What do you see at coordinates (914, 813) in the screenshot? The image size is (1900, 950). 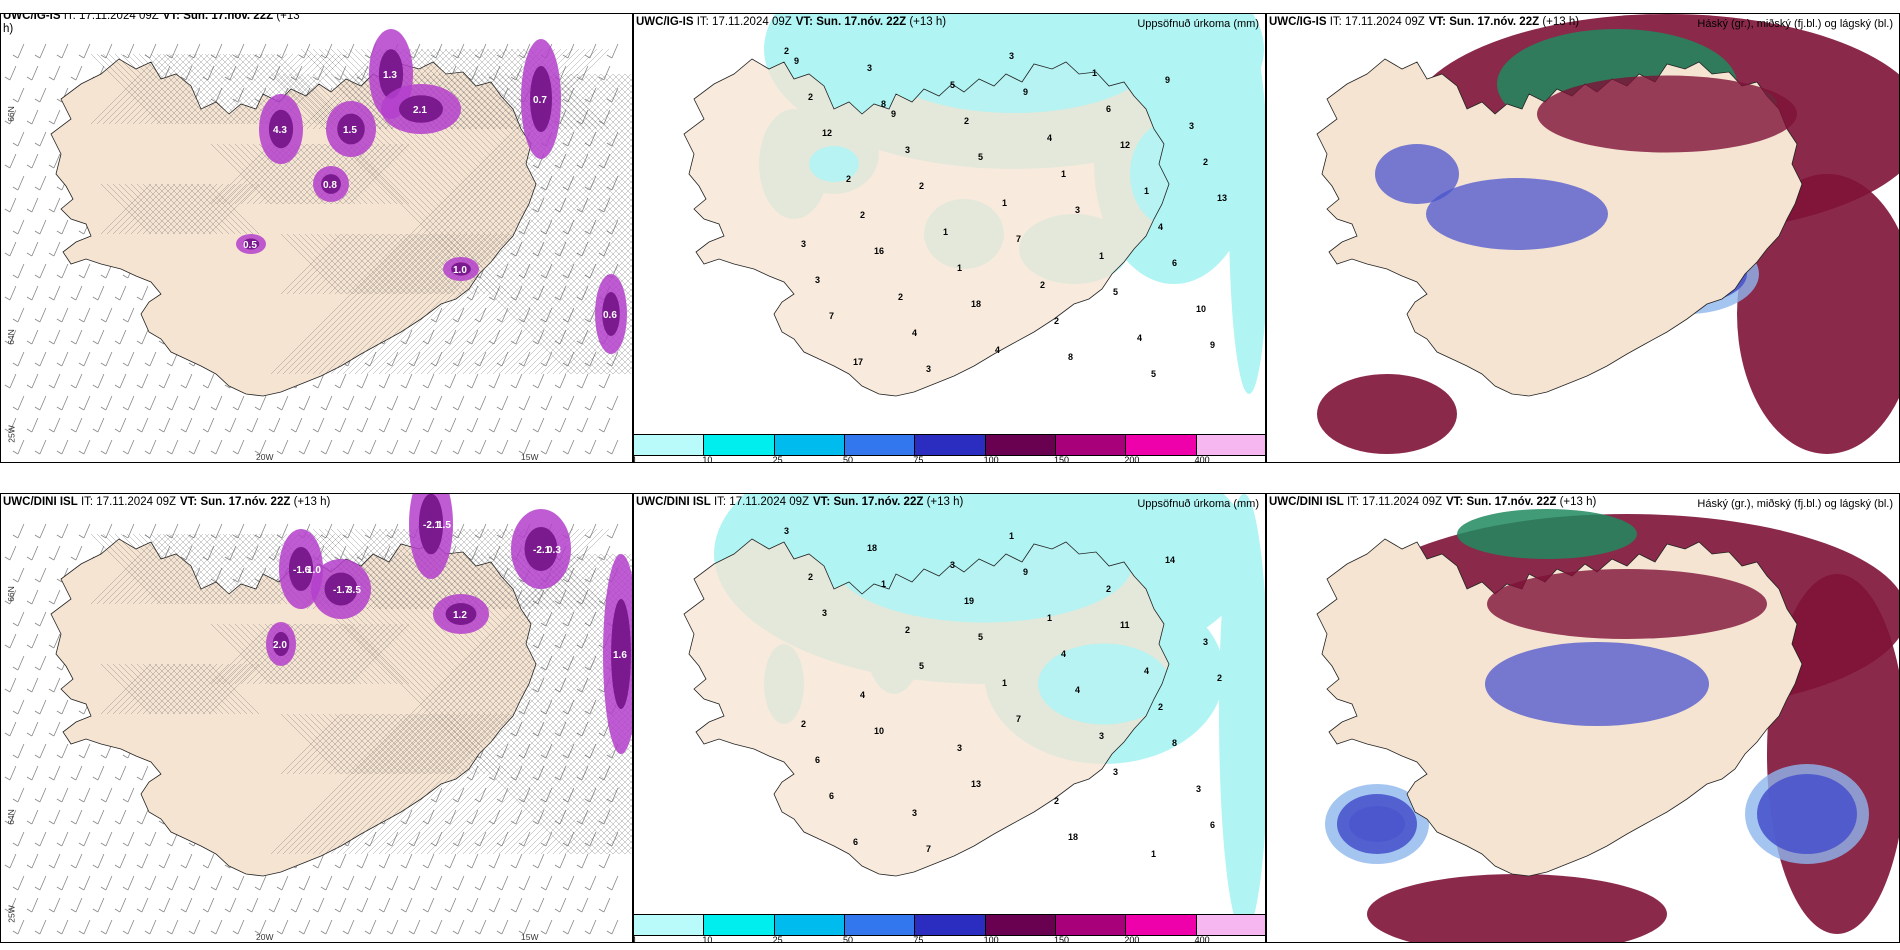 I see `station-value: 3` at bounding box center [914, 813].